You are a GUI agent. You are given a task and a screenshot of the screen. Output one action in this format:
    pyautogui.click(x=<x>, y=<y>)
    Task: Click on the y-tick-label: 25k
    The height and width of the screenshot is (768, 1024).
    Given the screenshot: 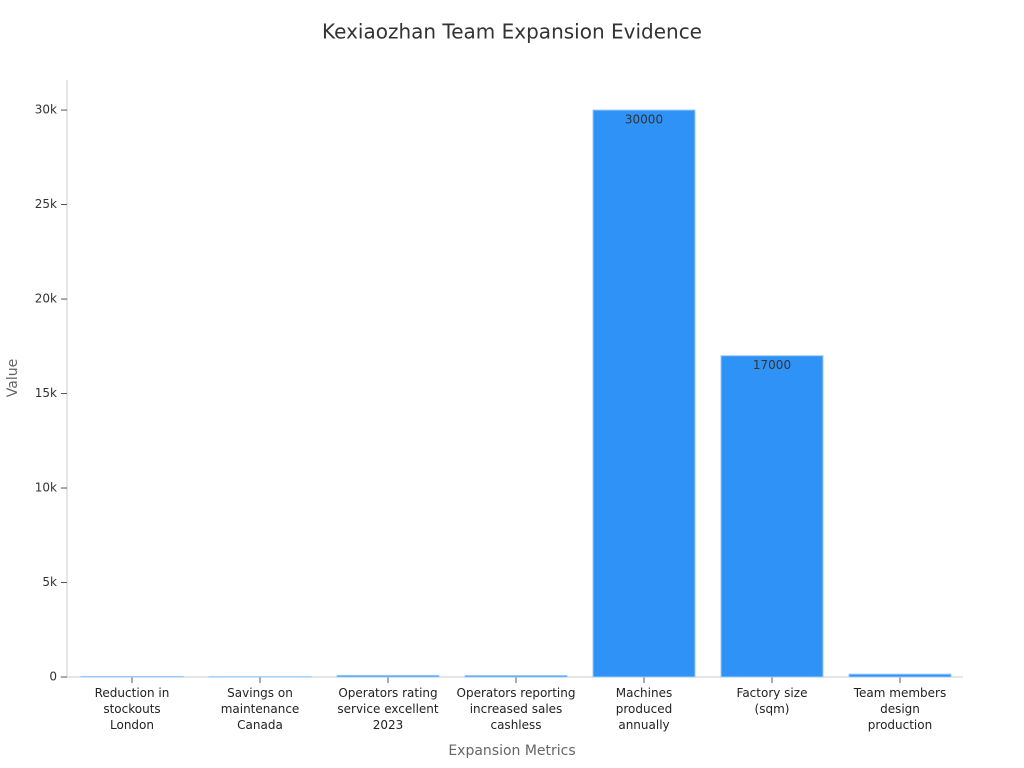 What is the action you would take?
    pyautogui.click(x=46, y=204)
    